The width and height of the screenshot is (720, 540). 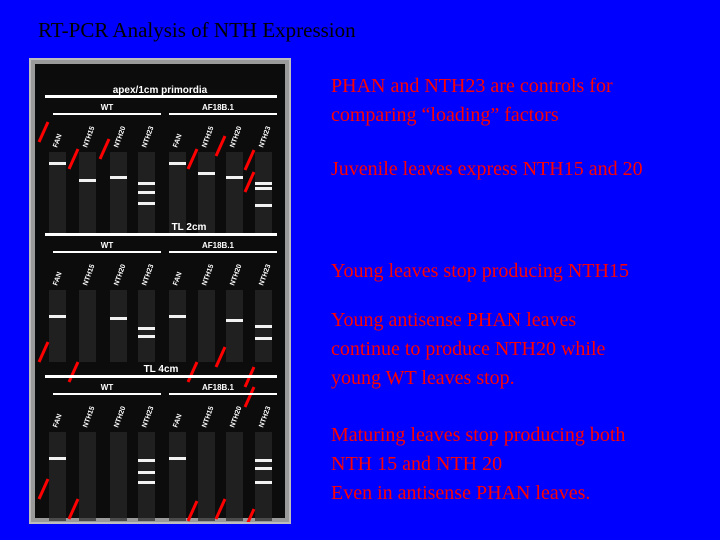 I want to click on note-line: continue to produce NTH20 while, so click(x=468, y=349).